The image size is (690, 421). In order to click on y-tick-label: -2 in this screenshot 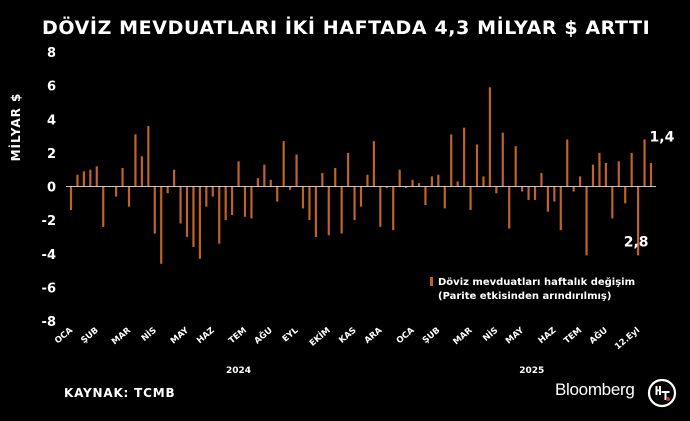, I will do `click(49, 221)`.